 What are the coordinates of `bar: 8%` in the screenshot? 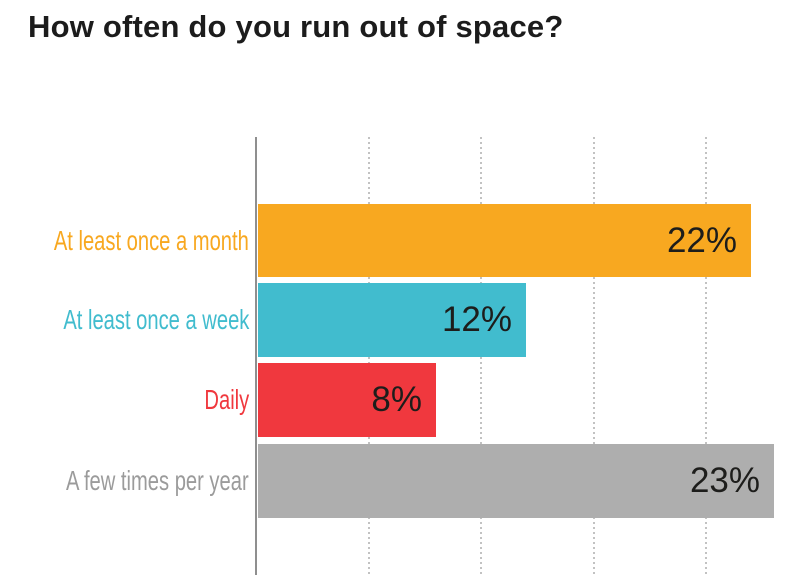 It's located at (347, 400).